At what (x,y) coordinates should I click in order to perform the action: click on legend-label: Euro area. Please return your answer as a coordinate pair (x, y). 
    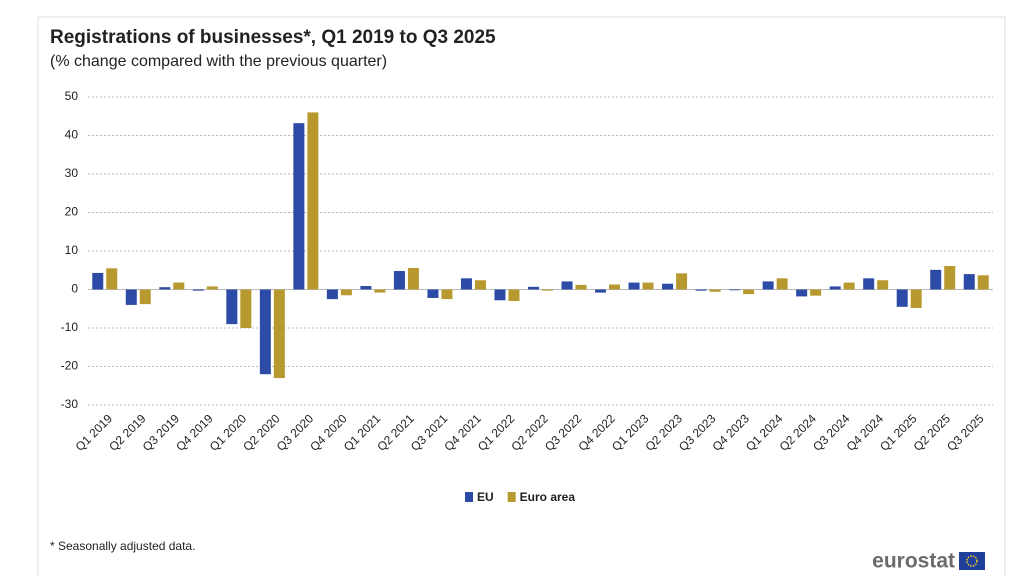
    Looking at the image, I should click on (548, 497).